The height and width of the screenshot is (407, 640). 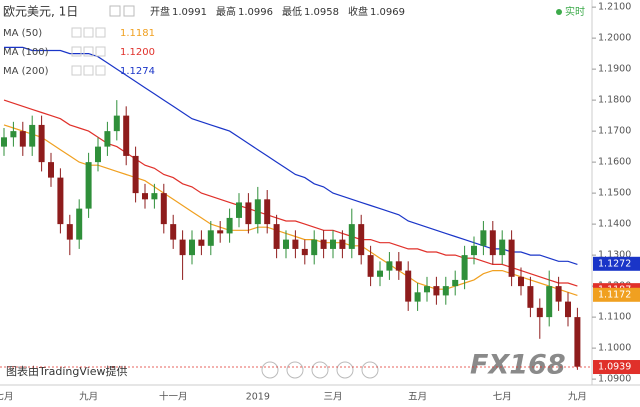 I want to click on quote-label: 最高, so click(x=226, y=11).